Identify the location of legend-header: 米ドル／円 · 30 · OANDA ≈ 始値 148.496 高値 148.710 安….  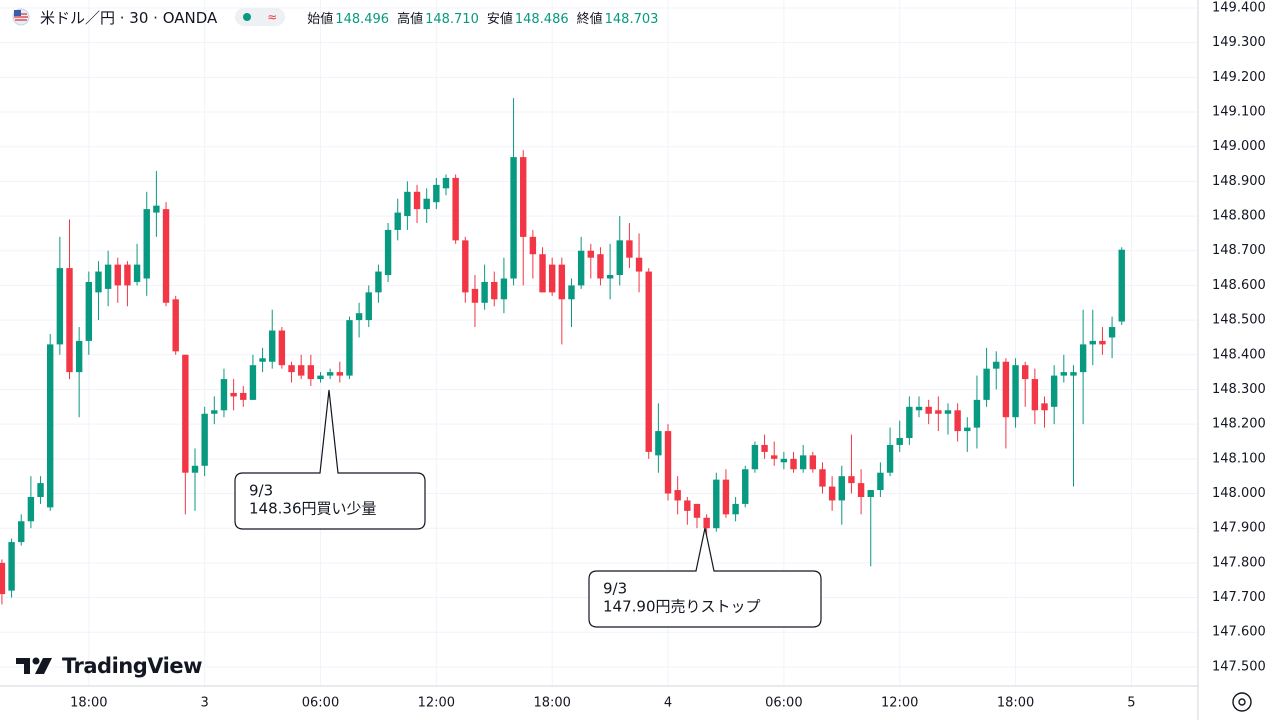
(329, 17).